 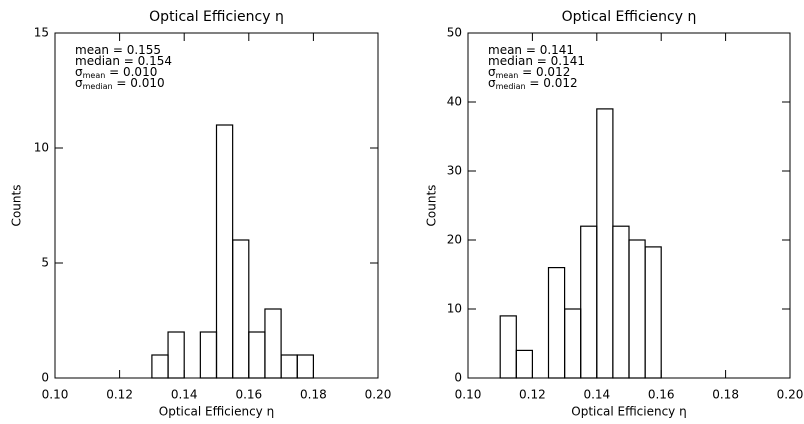 I want to click on y-tick-label: 30, so click(x=454, y=171).